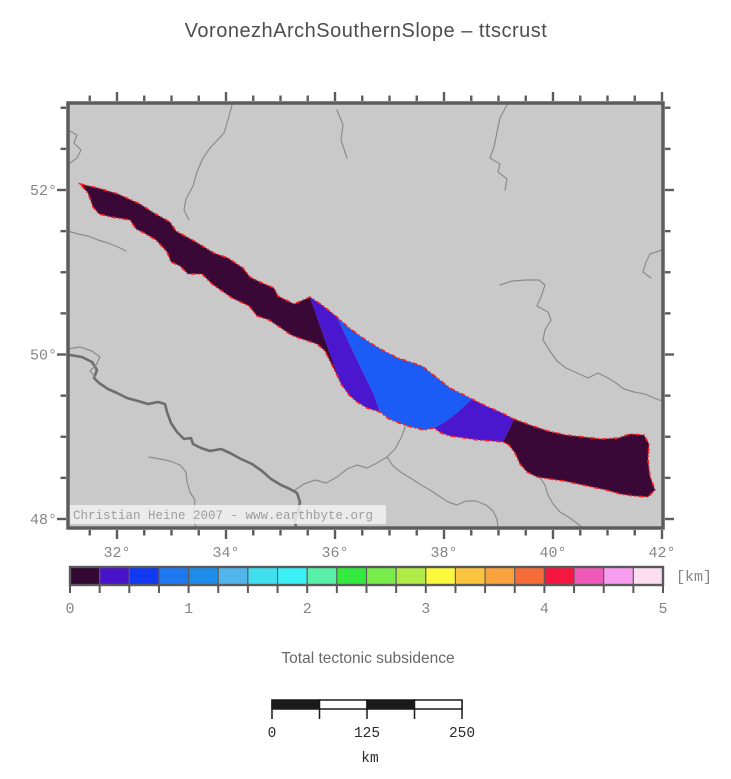 The image size is (731, 779). Describe the element at coordinates (225, 553) in the screenshot. I see `x-axis-label: 34°` at that location.